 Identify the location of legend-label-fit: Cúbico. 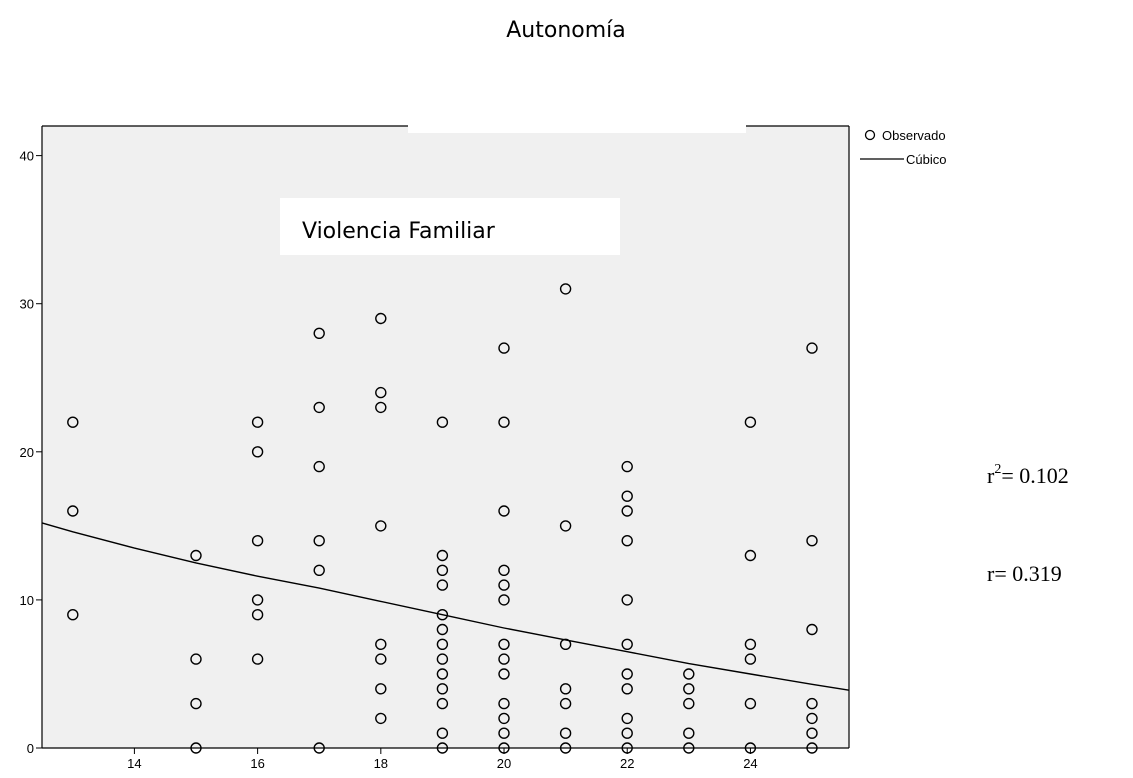
(926, 159).